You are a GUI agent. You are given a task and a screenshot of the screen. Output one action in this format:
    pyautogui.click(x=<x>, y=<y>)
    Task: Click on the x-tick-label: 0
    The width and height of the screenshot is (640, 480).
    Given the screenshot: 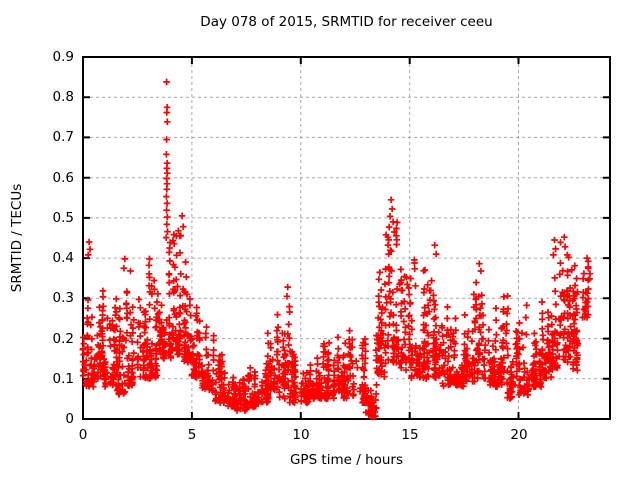 What is the action you would take?
    pyautogui.click(x=83, y=435)
    